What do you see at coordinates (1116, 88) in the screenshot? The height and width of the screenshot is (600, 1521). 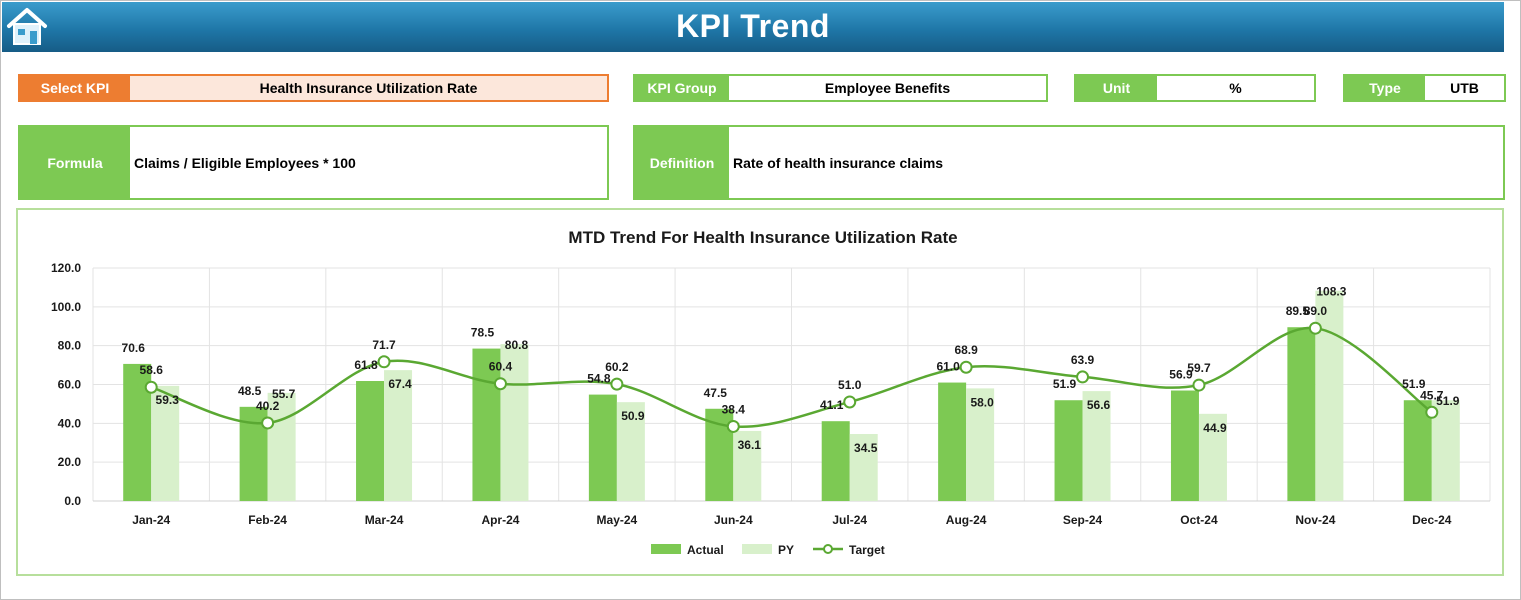 I see `unit-label: Unit` at bounding box center [1116, 88].